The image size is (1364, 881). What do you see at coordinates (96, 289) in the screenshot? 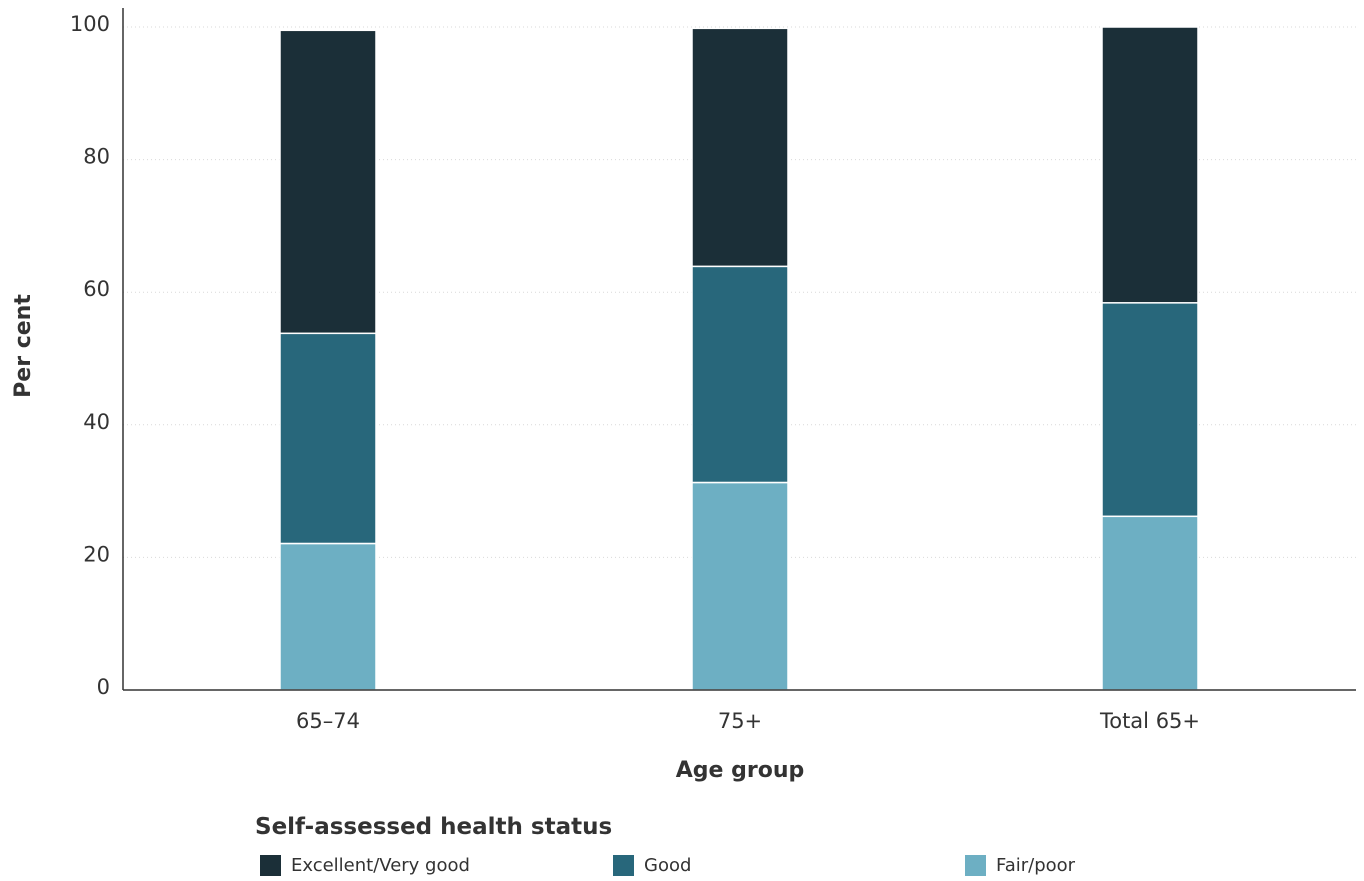
I see `y-tick-label: 60` at bounding box center [96, 289].